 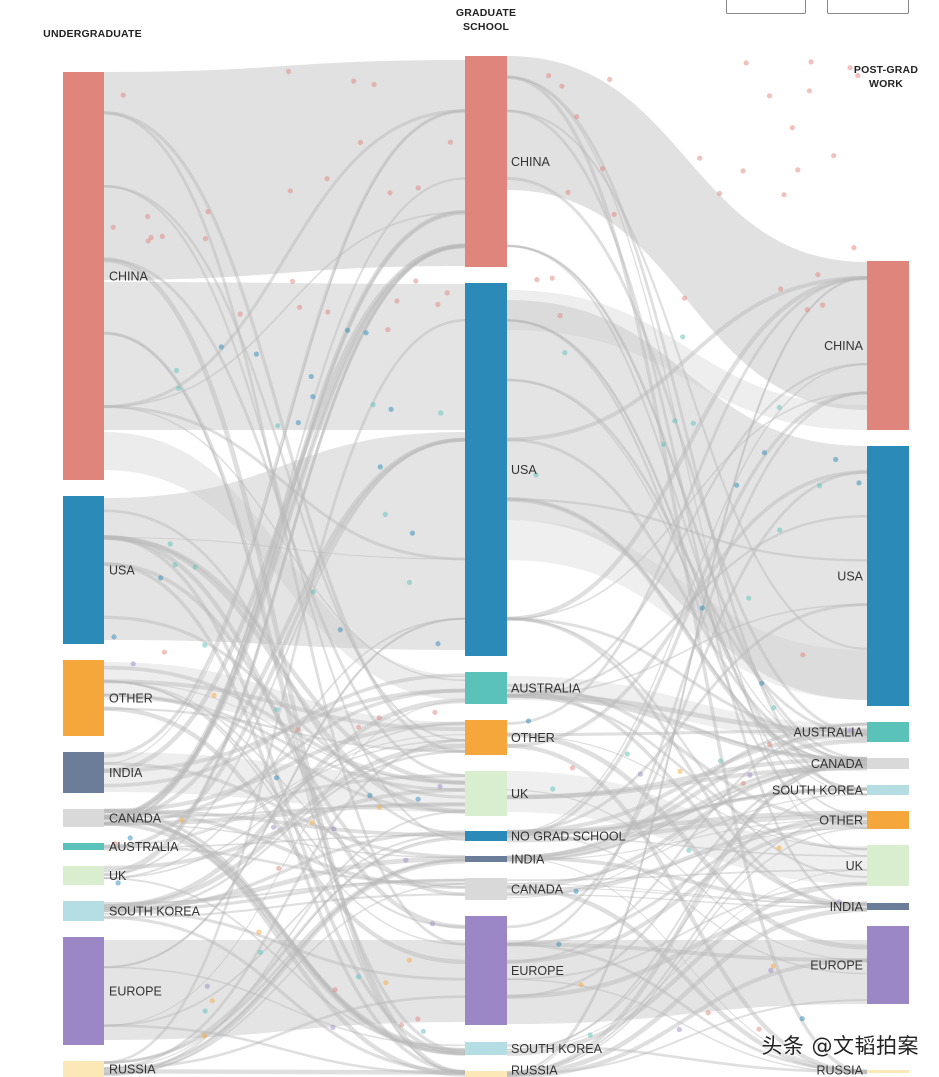 I want to click on postgrad-title-line1: POST-GRAD, so click(x=886, y=70).